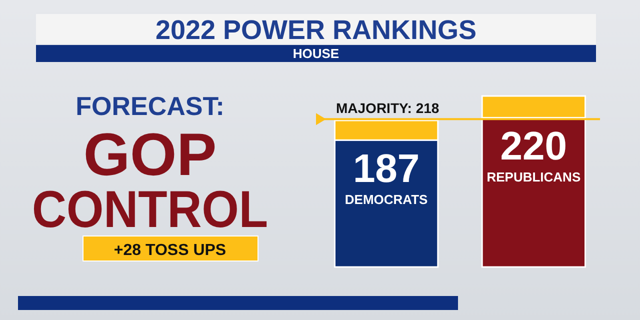 This screenshot has width=640, height=320. I want to click on text: +28 TOSS UPS, so click(170, 250).